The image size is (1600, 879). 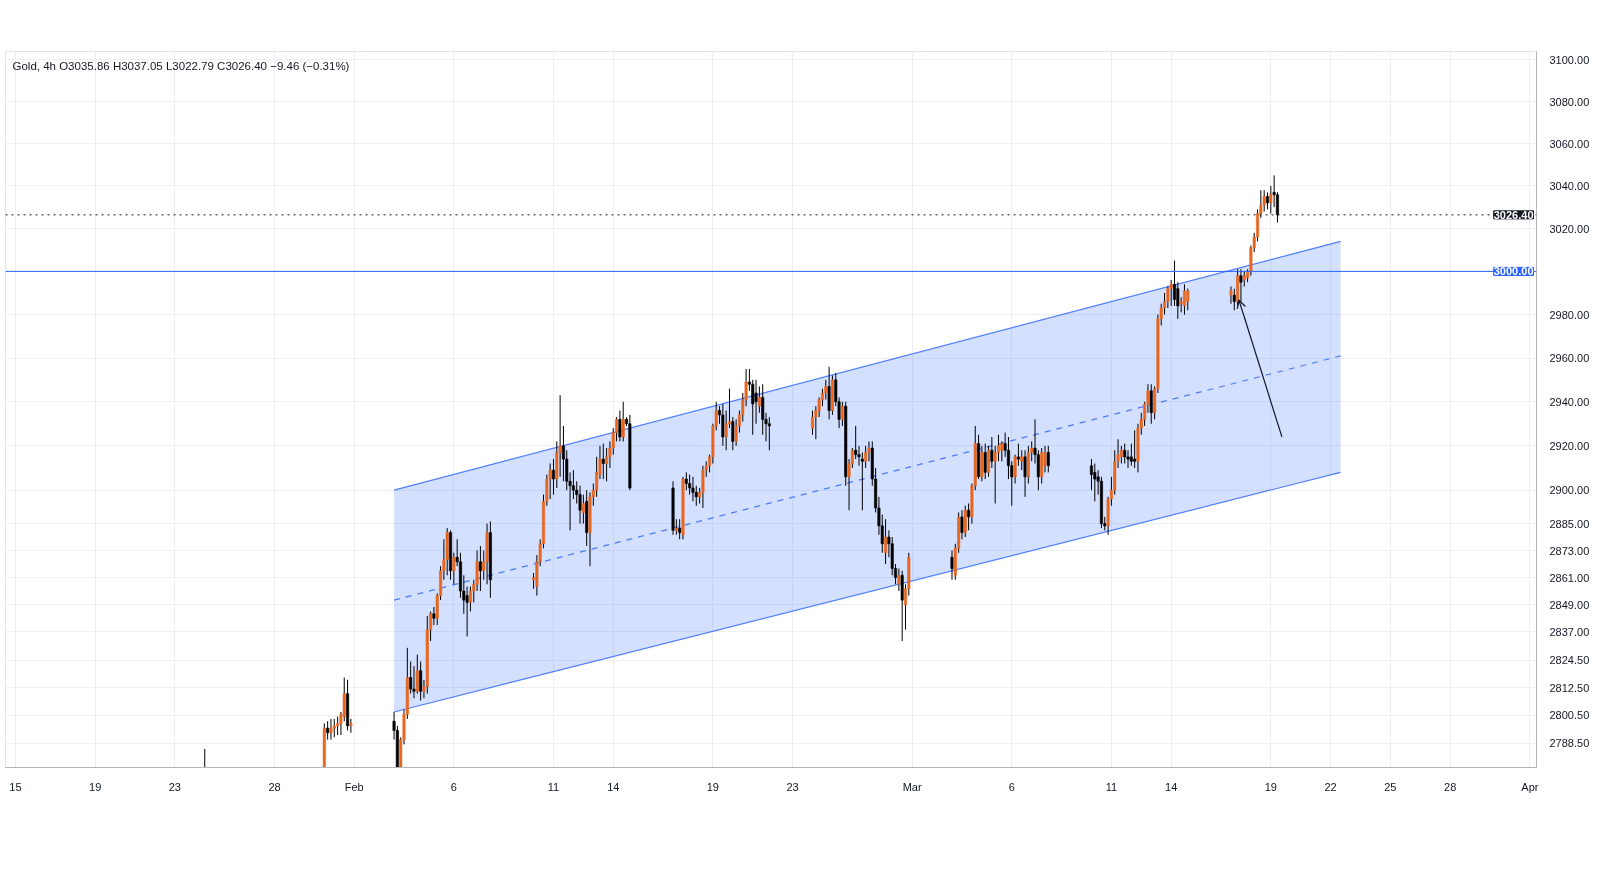 What do you see at coordinates (1569, 101) in the screenshot?
I see `y-tick-label: 3080.00` at bounding box center [1569, 101].